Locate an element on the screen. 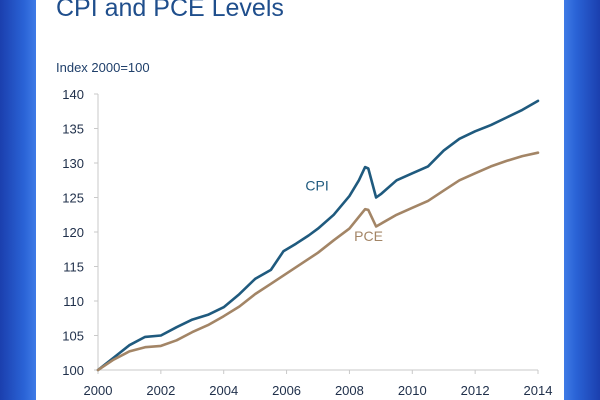 This screenshot has height=400, width=600. chart-series-labels: CPI PCE is located at coordinates (344, 211).